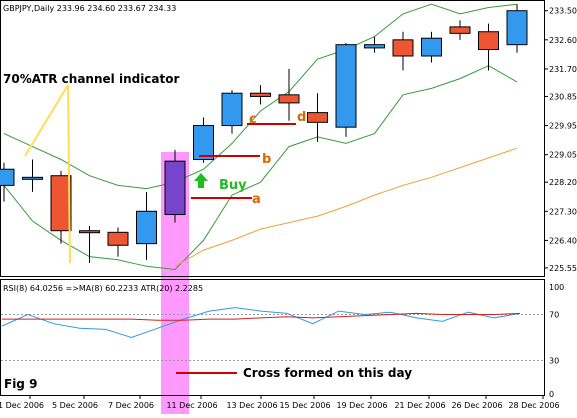 The width and height of the screenshot is (577, 418). What do you see at coordinates (261, 316) in the screenshot?
I see `rsi-ma-line` at bounding box center [261, 316].